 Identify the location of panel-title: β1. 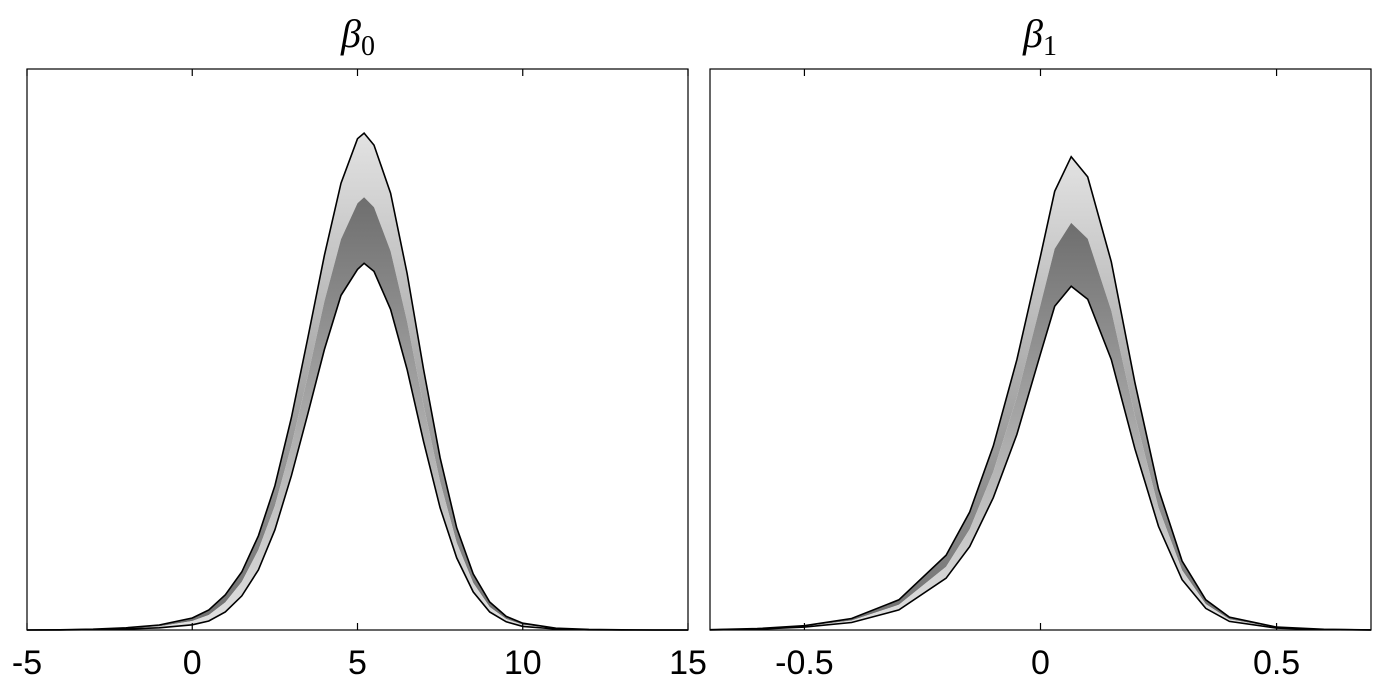
(1039, 36).